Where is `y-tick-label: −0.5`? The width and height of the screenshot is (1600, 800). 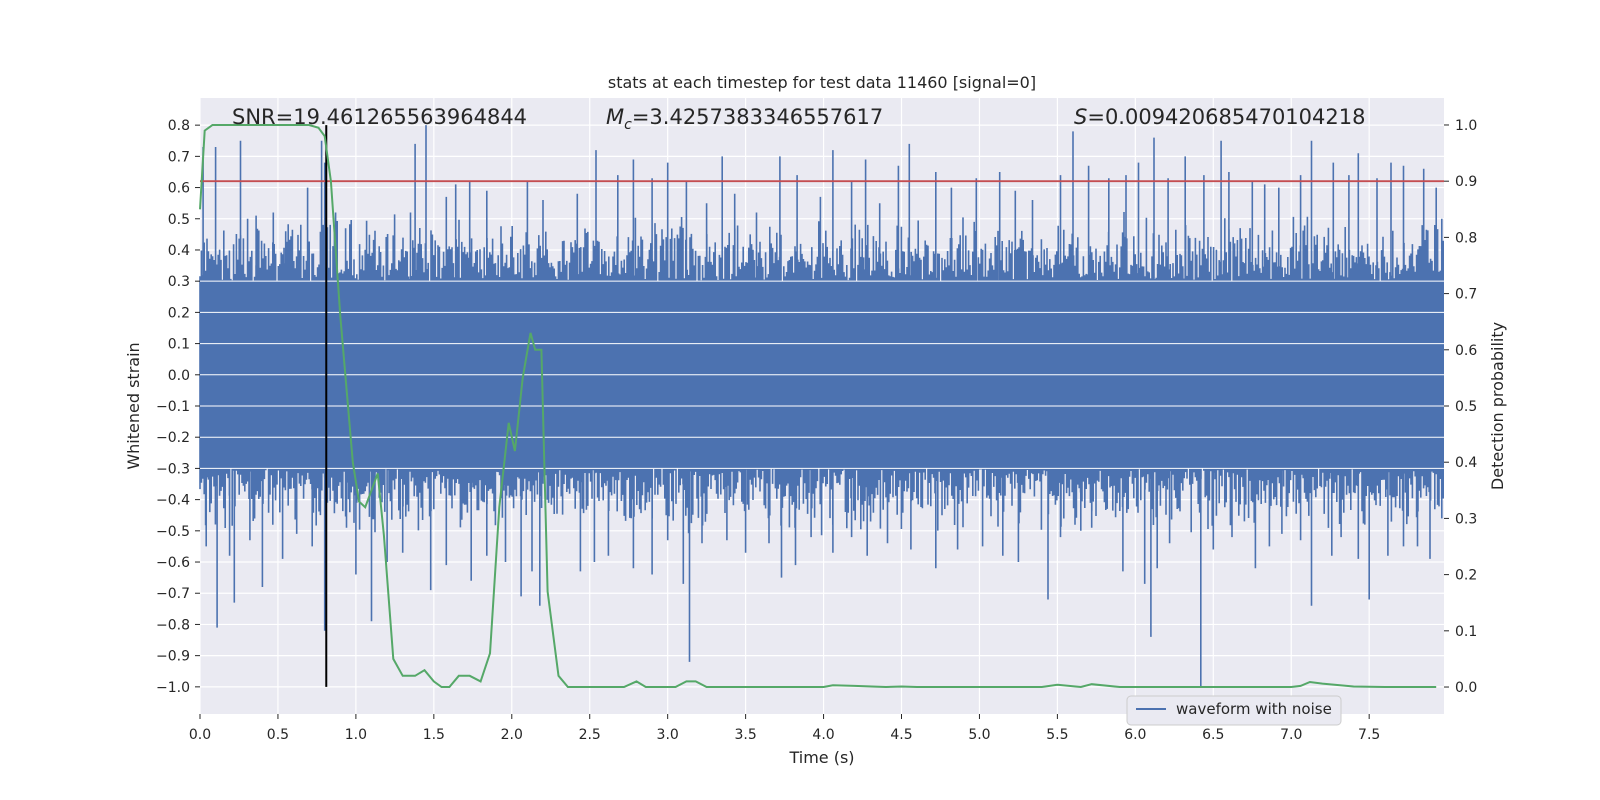
y-tick-label: −0.5 is located at coordinates (173, 532).